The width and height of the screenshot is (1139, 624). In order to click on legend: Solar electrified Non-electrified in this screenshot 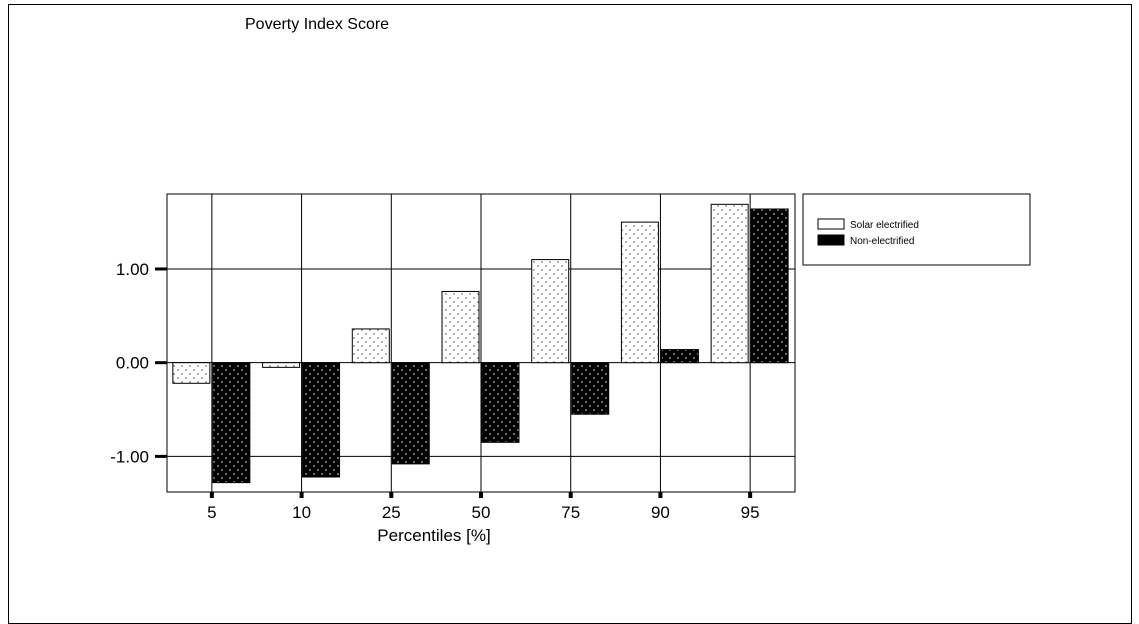, I will do `click(916, 229)`.